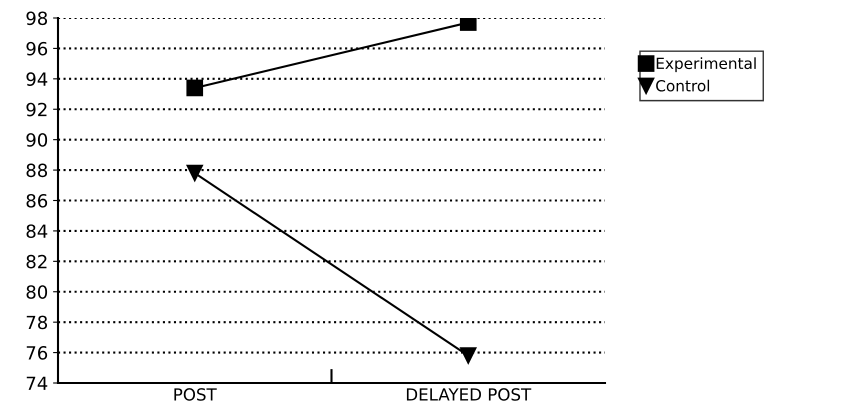 The image size is (842, 414). What do you see at coordinates (706, 64) in the screenshot?
I see `legend-label: Experimental` at bounding box center [706, 64].